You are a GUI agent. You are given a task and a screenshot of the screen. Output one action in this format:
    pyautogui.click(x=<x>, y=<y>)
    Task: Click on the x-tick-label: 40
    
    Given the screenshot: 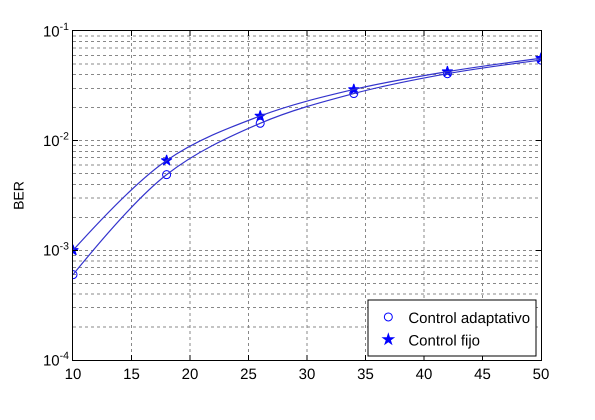 What is the action you would take?
    pyautogui.click(x=424, y=374)
    